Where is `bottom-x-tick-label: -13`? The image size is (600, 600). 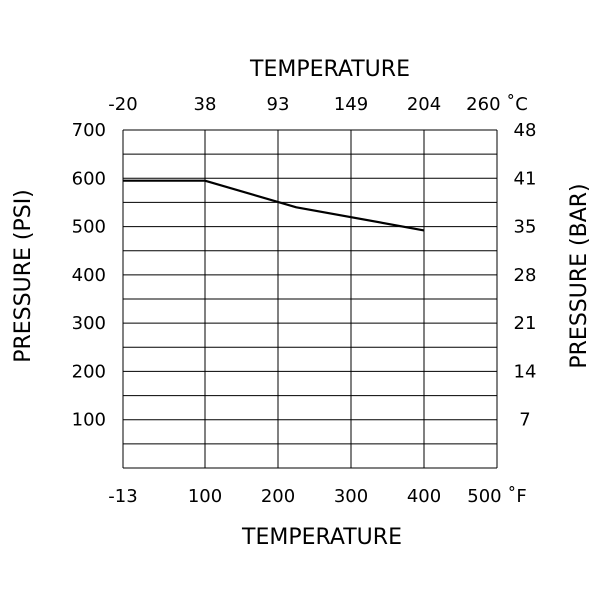
bottom-x-tick-label: -13 is located at coordinates (122, 496).